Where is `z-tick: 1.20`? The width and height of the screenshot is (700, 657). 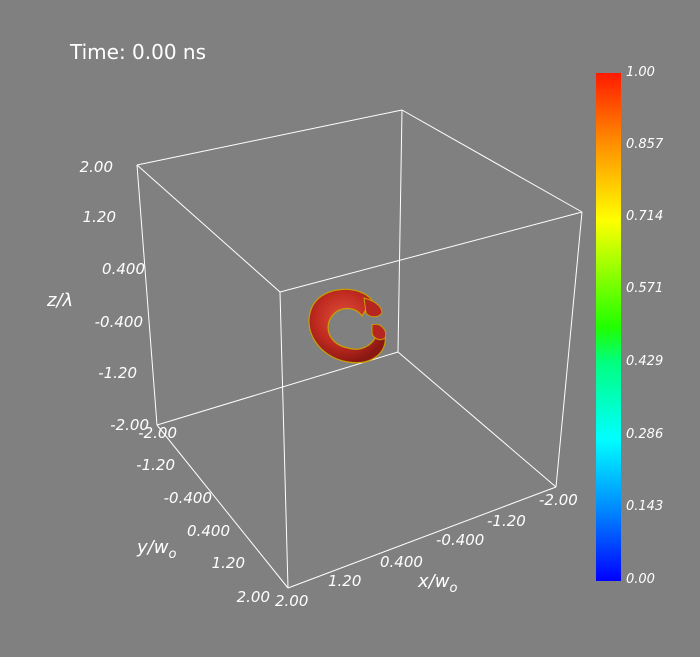 z-tick: 1.20 is located at coordinates (99, 217).